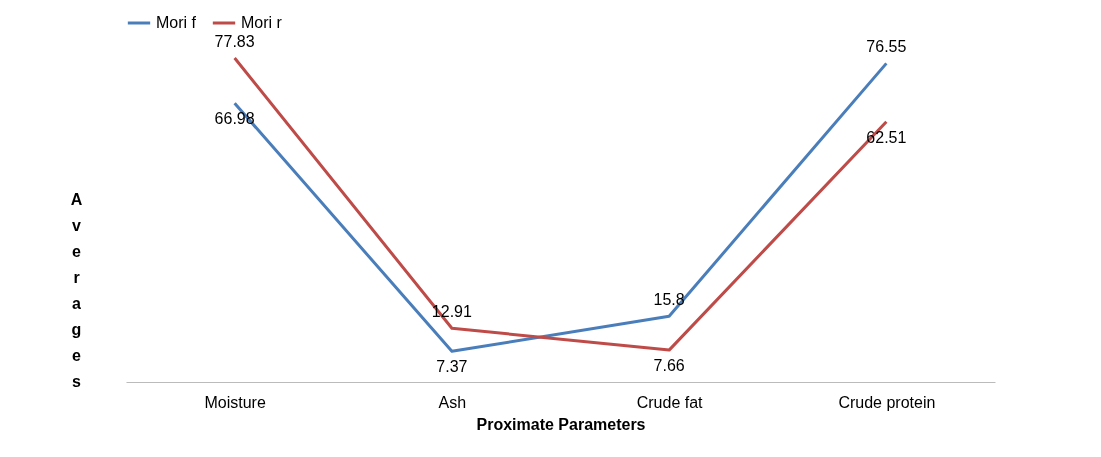 This screenshot has width=1101, height=457. I want to click on legend-label: Mori r, so click(262, 22).